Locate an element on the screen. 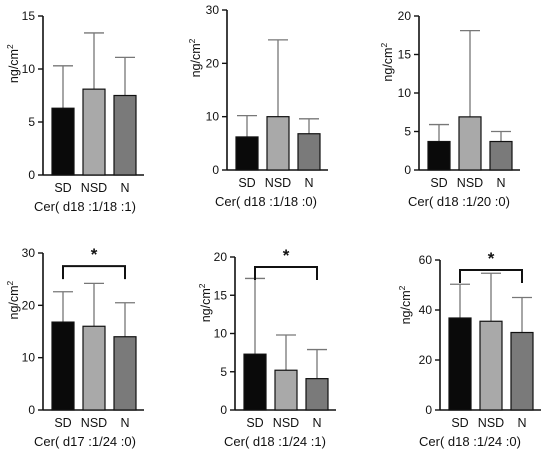  chart-panel-4: 0 10 20 30 ng/cm2 SD NSD N Cer( d17 :1/24 :0) * is located at coordinates (74, 347).